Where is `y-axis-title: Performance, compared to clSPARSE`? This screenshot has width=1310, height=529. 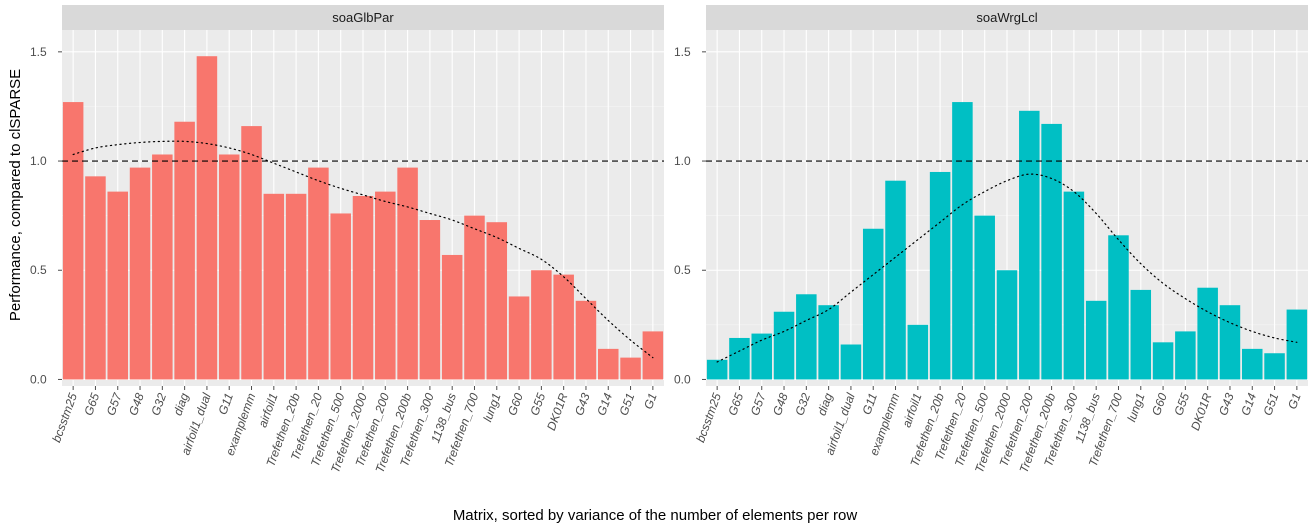
y-axis-title: Performance, compared to clSPARSE is located at coordinates (15, 195).